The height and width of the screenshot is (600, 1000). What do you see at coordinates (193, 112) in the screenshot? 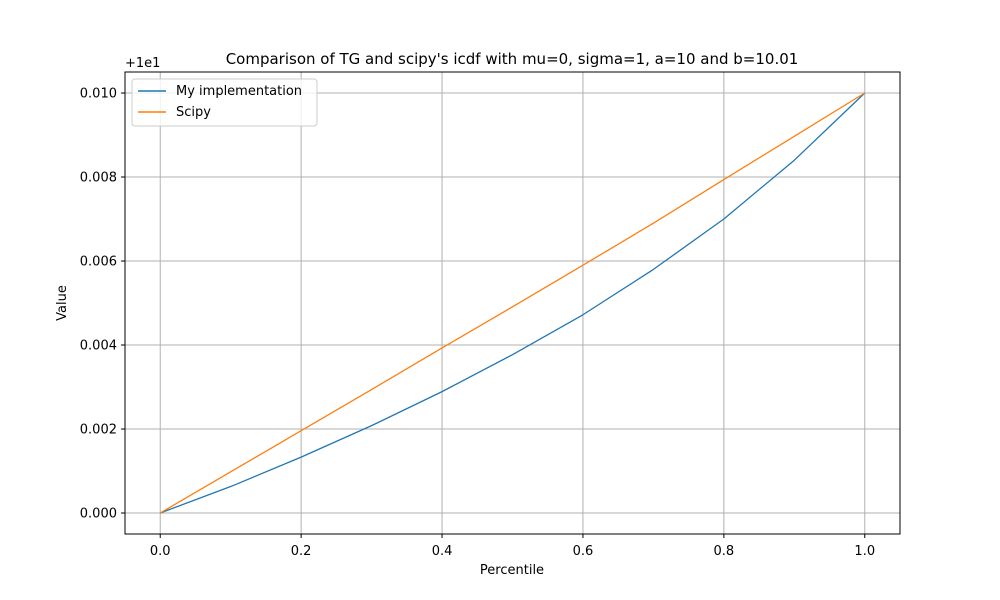
I see `legend-label-scipy: Scipy` at bounding box center [193, 112].